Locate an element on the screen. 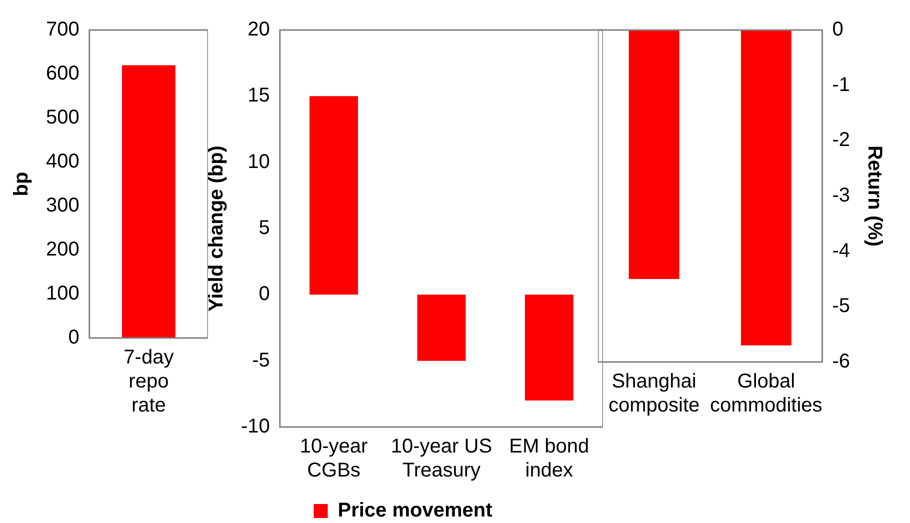  y2-tick-label: 0 is located at coordinates (838, 29).